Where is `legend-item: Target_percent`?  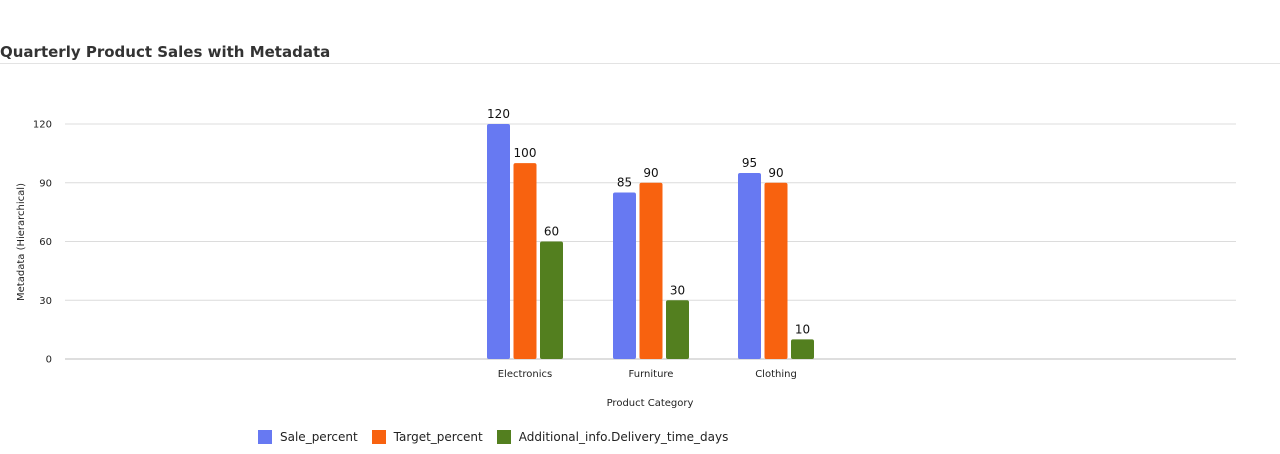
legend-item: Target_percent is located at coordinates (427, 437).